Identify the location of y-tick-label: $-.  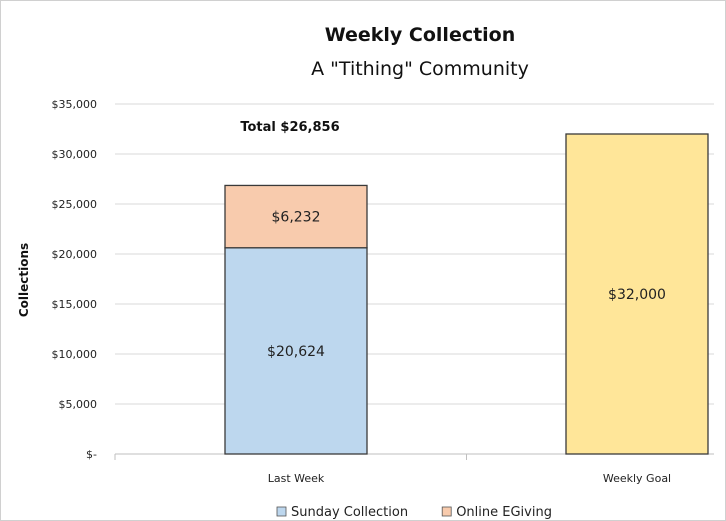
(91, 454).